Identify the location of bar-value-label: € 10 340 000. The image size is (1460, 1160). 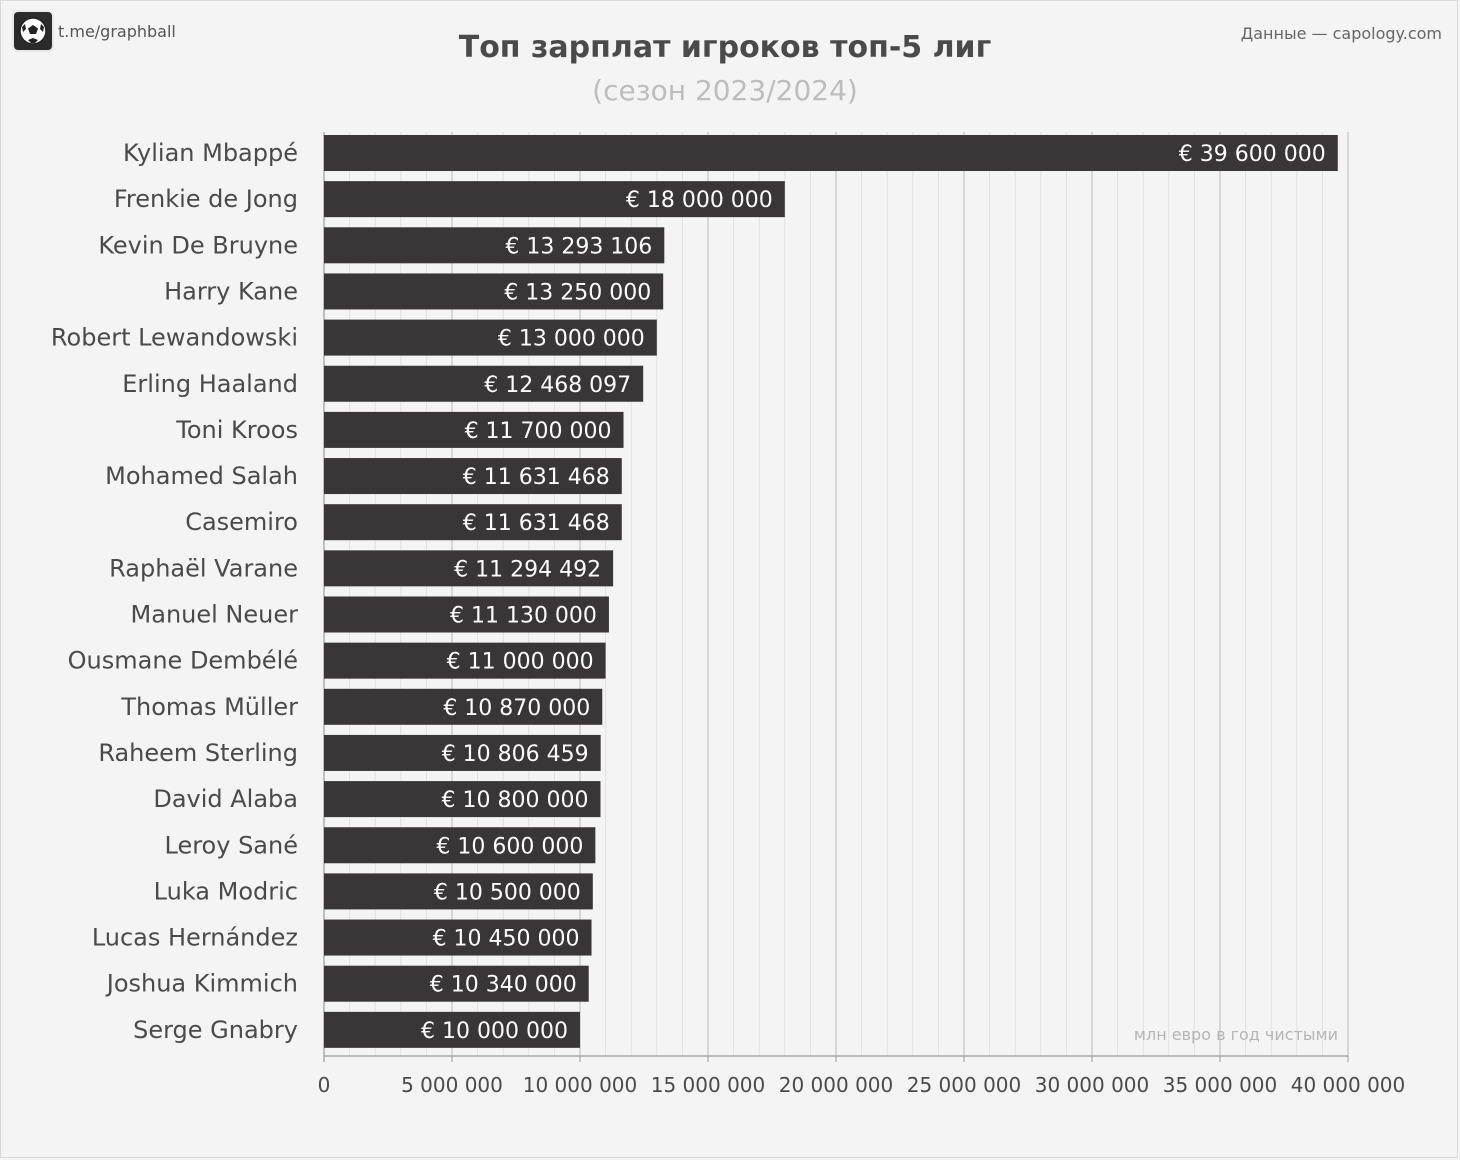
(503, 985).